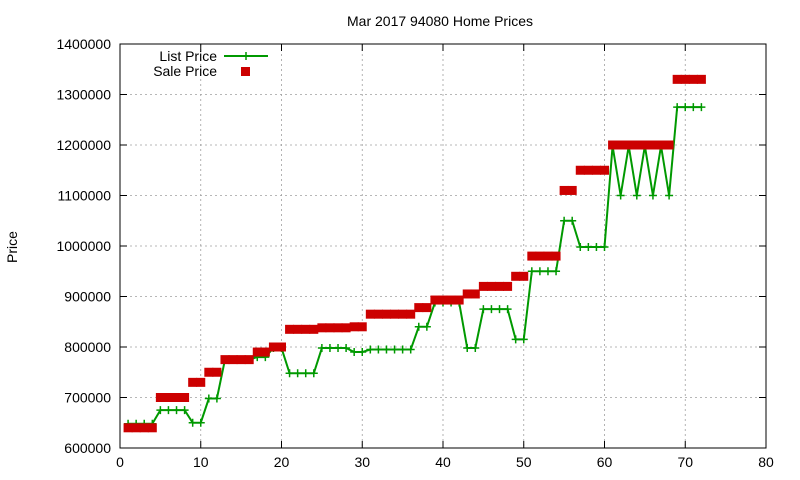  I want to click on x-tick-label: 20, so click(282, 462).